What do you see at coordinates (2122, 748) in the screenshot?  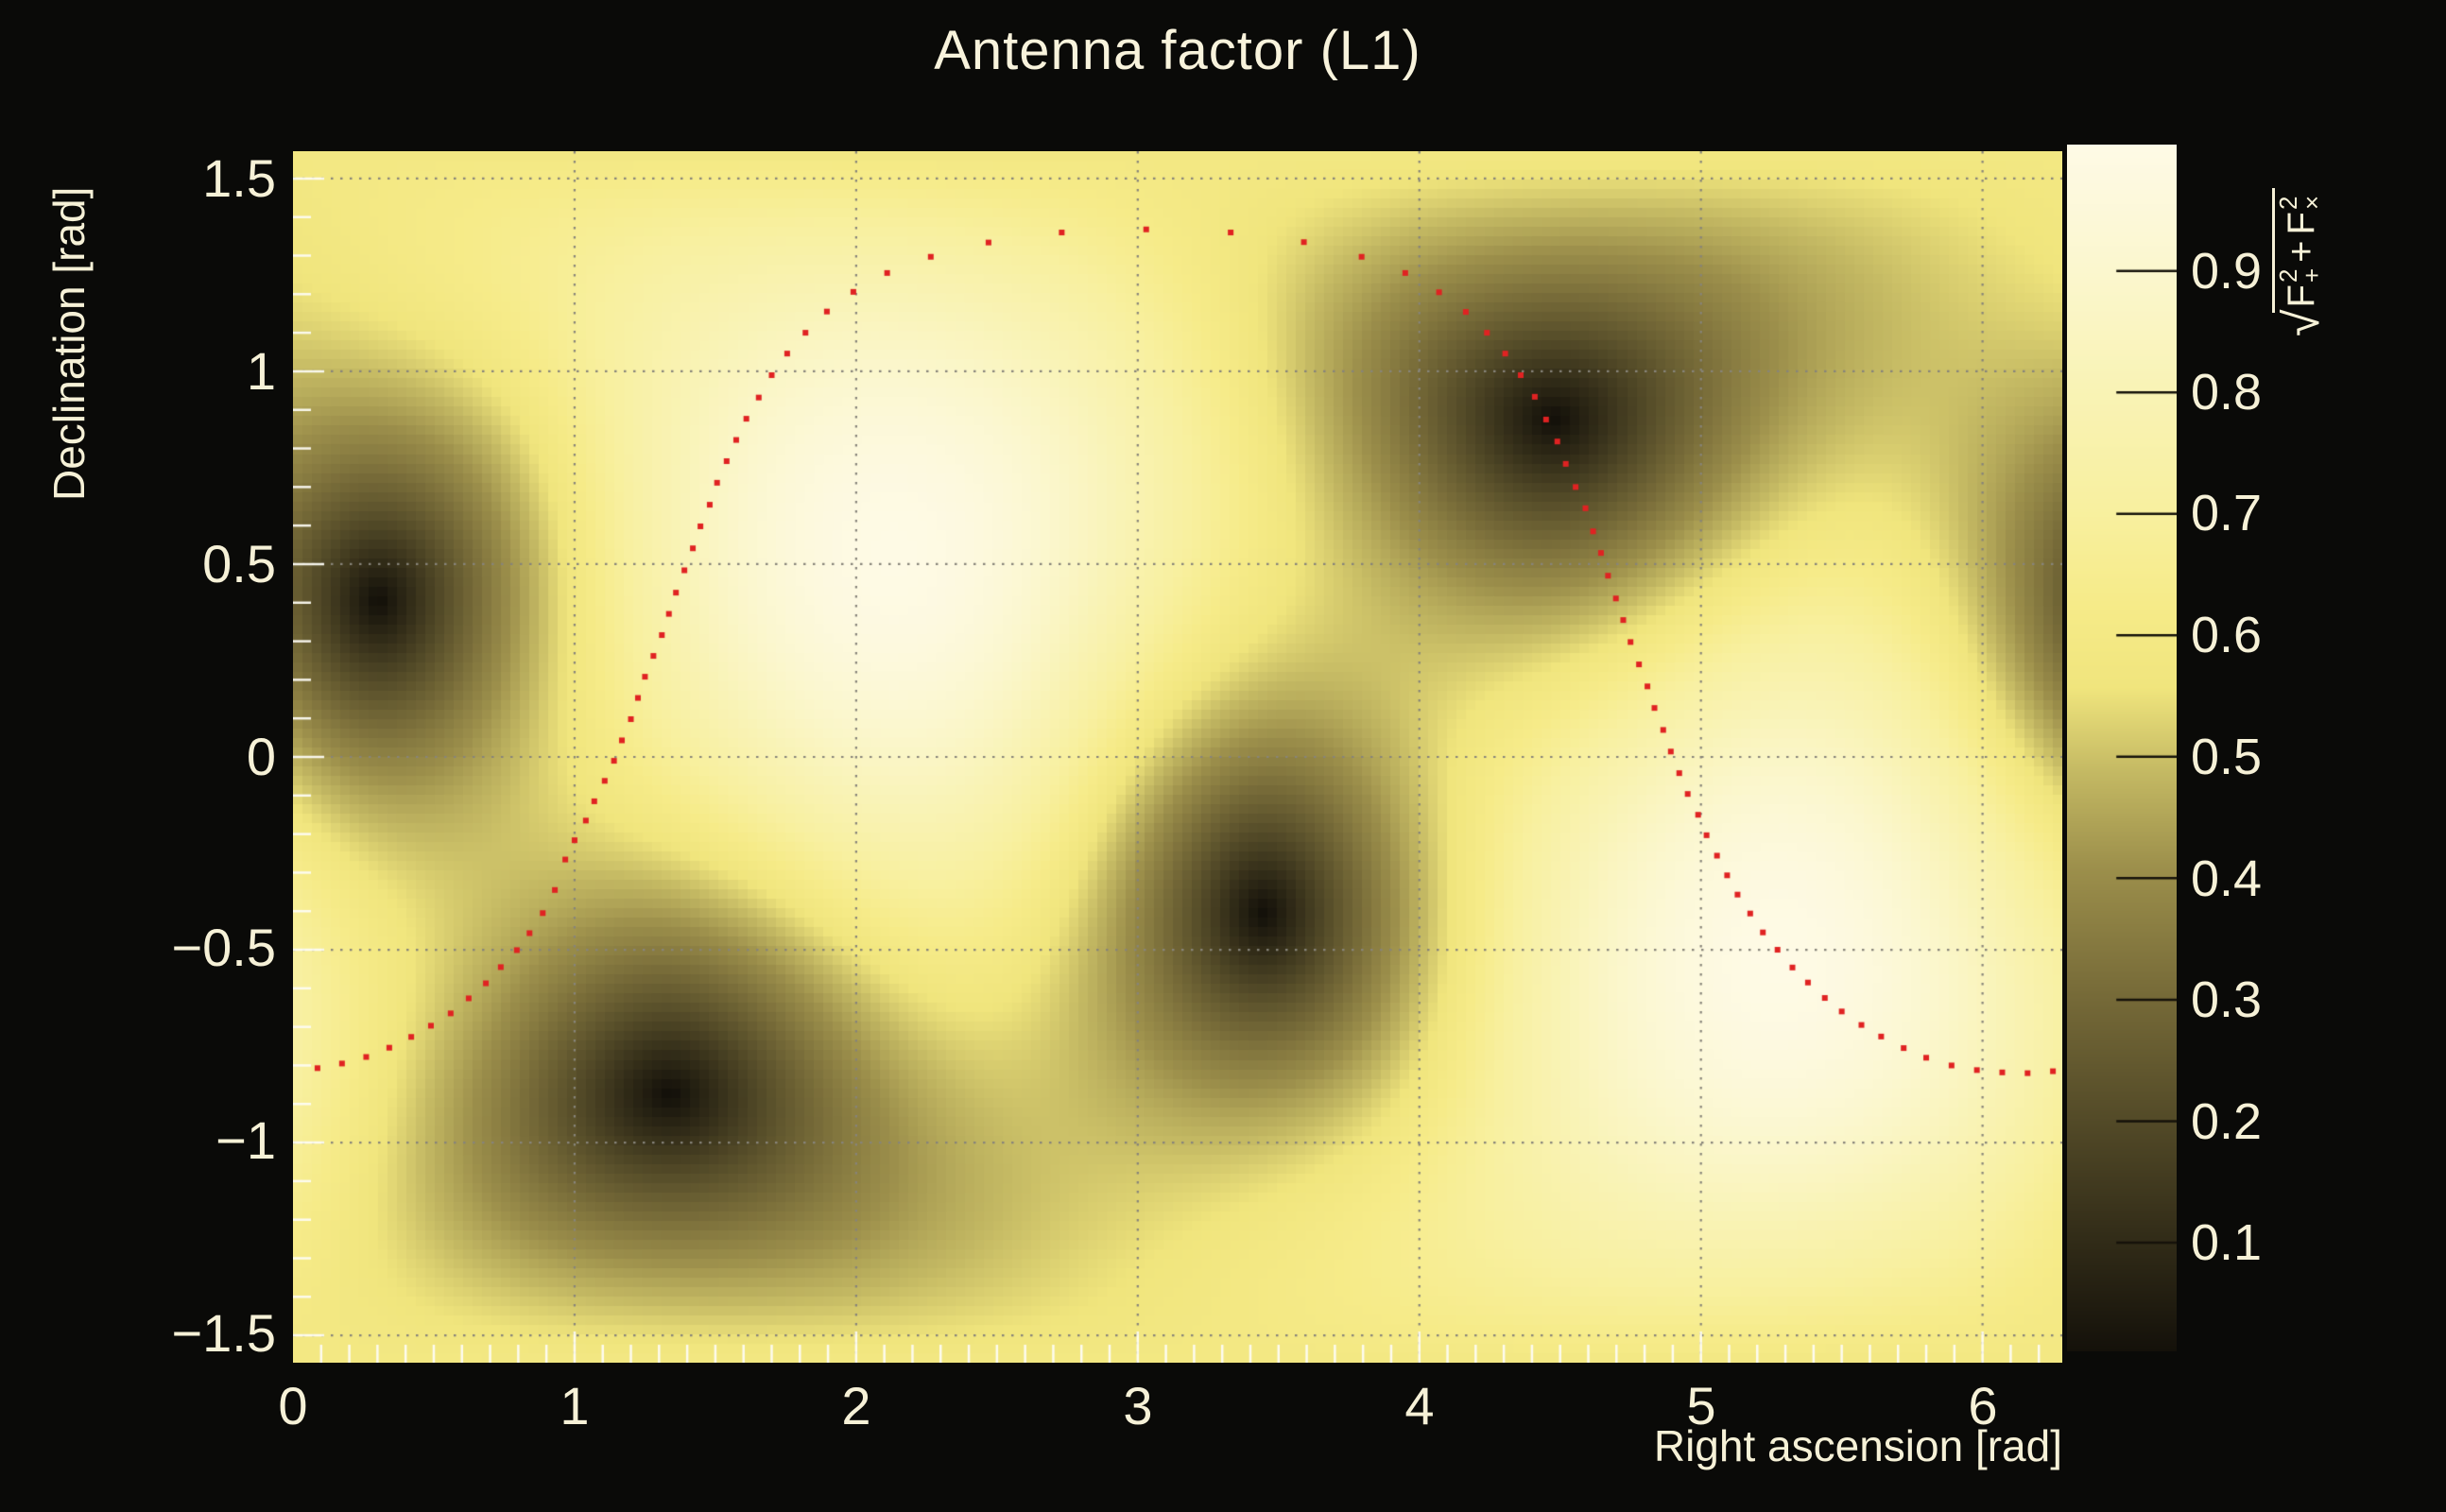 I see `colorbar-canvas` at bounding box center [2122, 748].